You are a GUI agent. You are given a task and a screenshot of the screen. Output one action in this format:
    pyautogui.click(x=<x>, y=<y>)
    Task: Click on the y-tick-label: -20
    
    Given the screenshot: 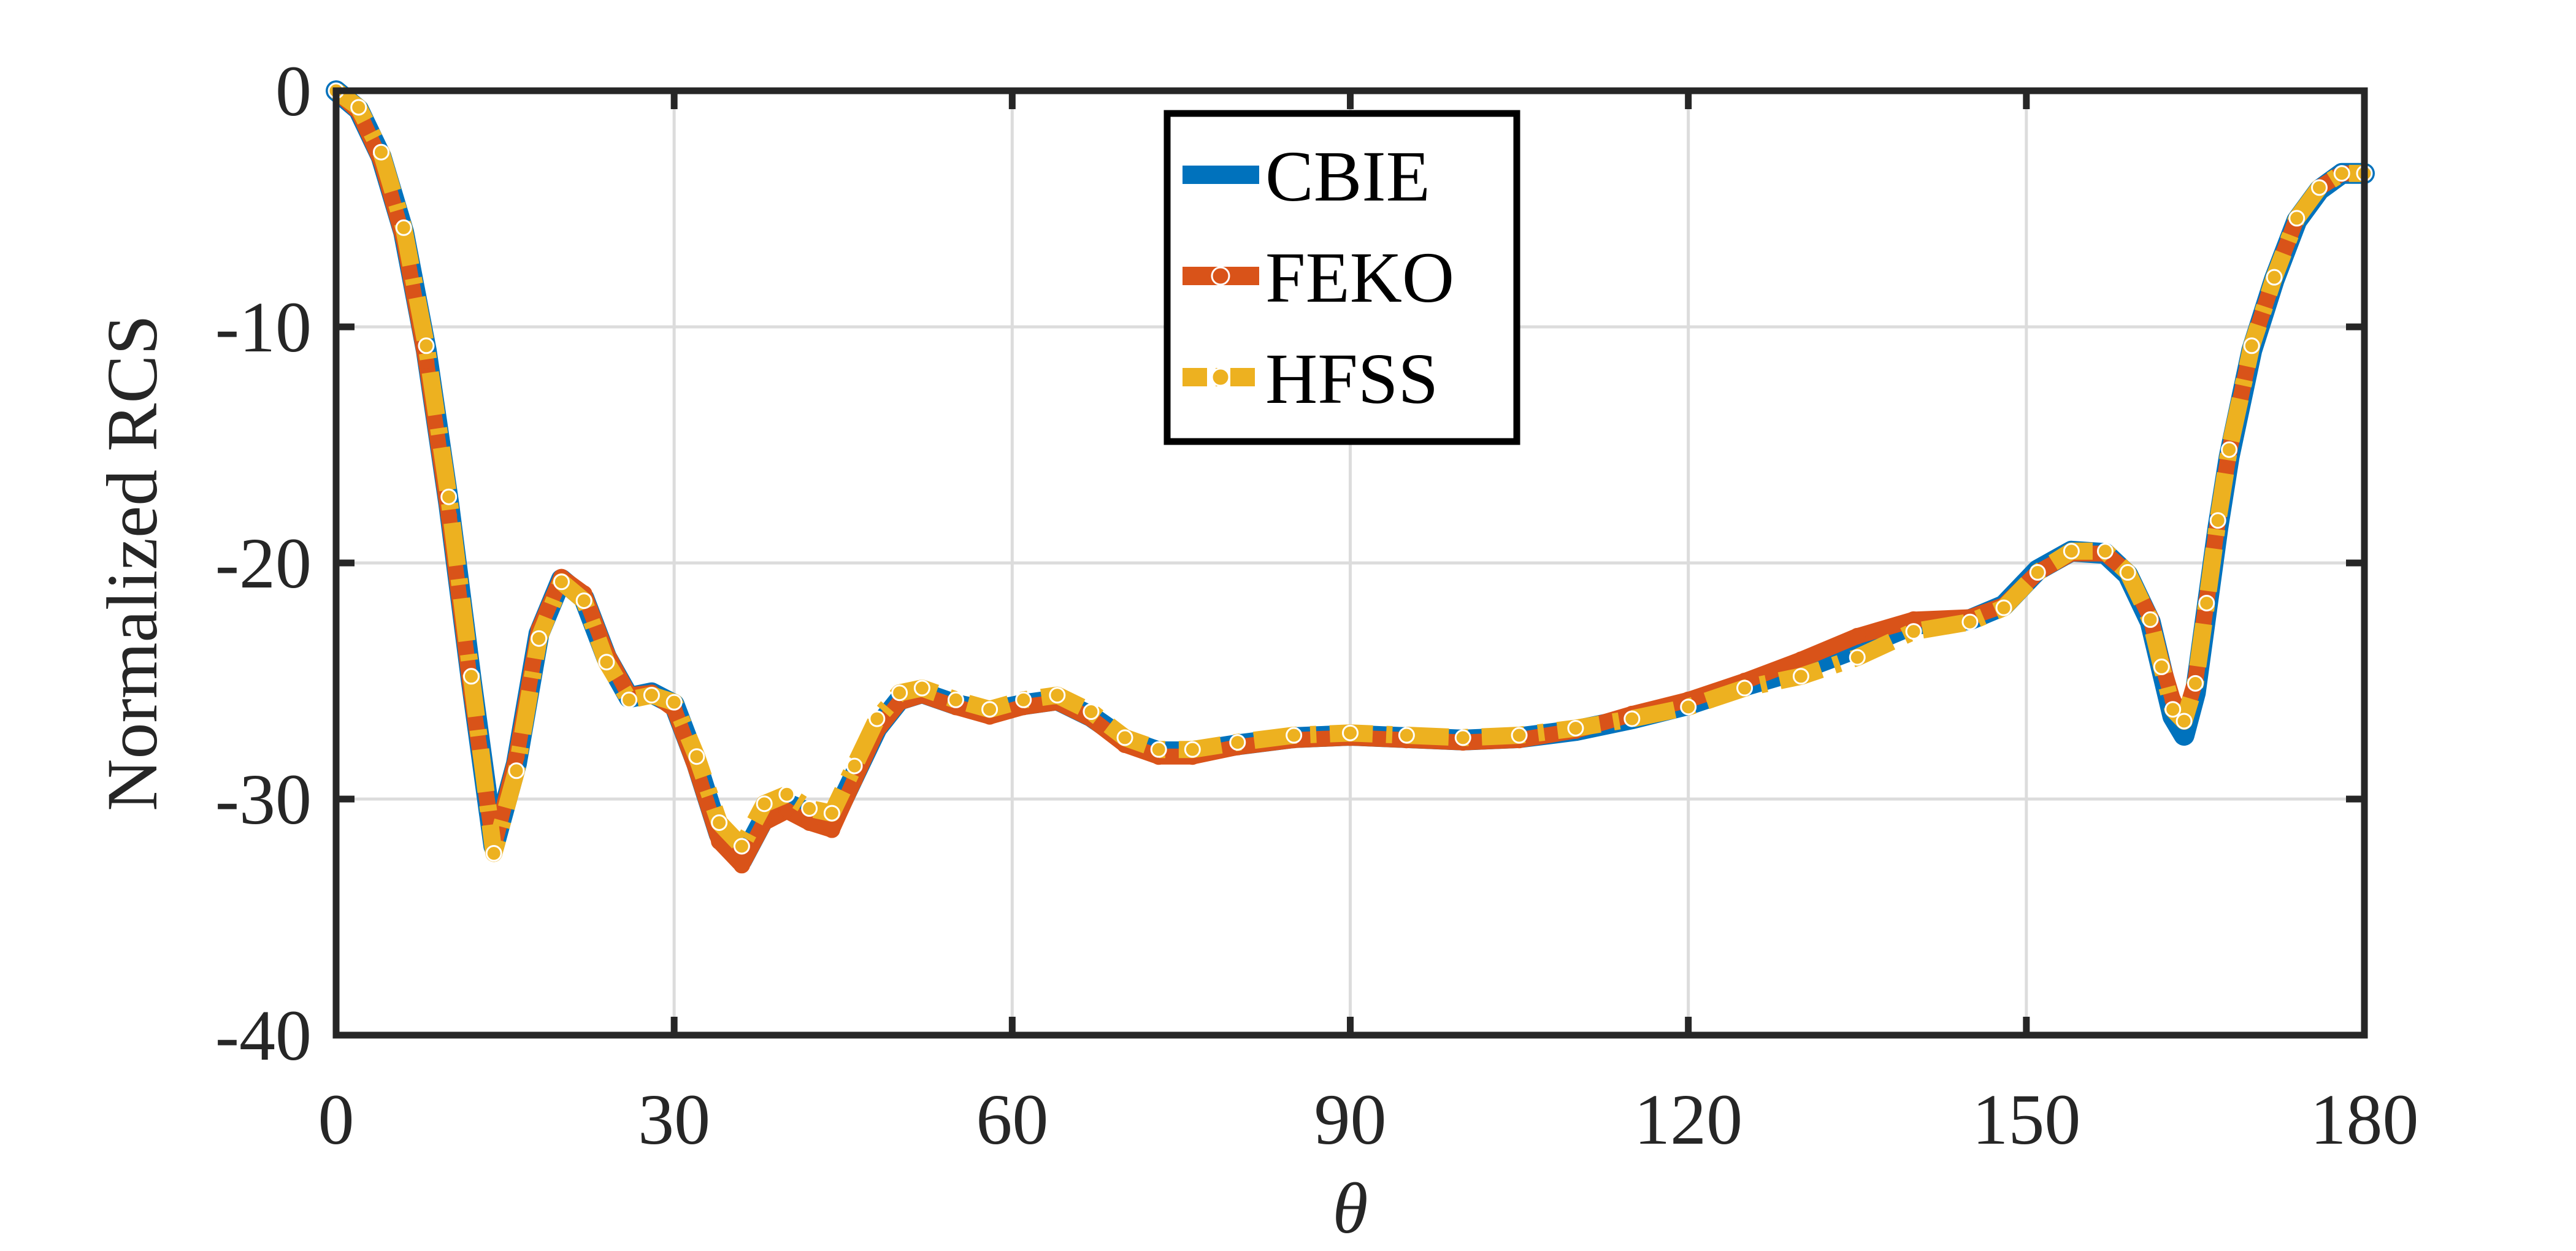 What is the action you would take?
    pyautogui.click(x=263, y=563)
    